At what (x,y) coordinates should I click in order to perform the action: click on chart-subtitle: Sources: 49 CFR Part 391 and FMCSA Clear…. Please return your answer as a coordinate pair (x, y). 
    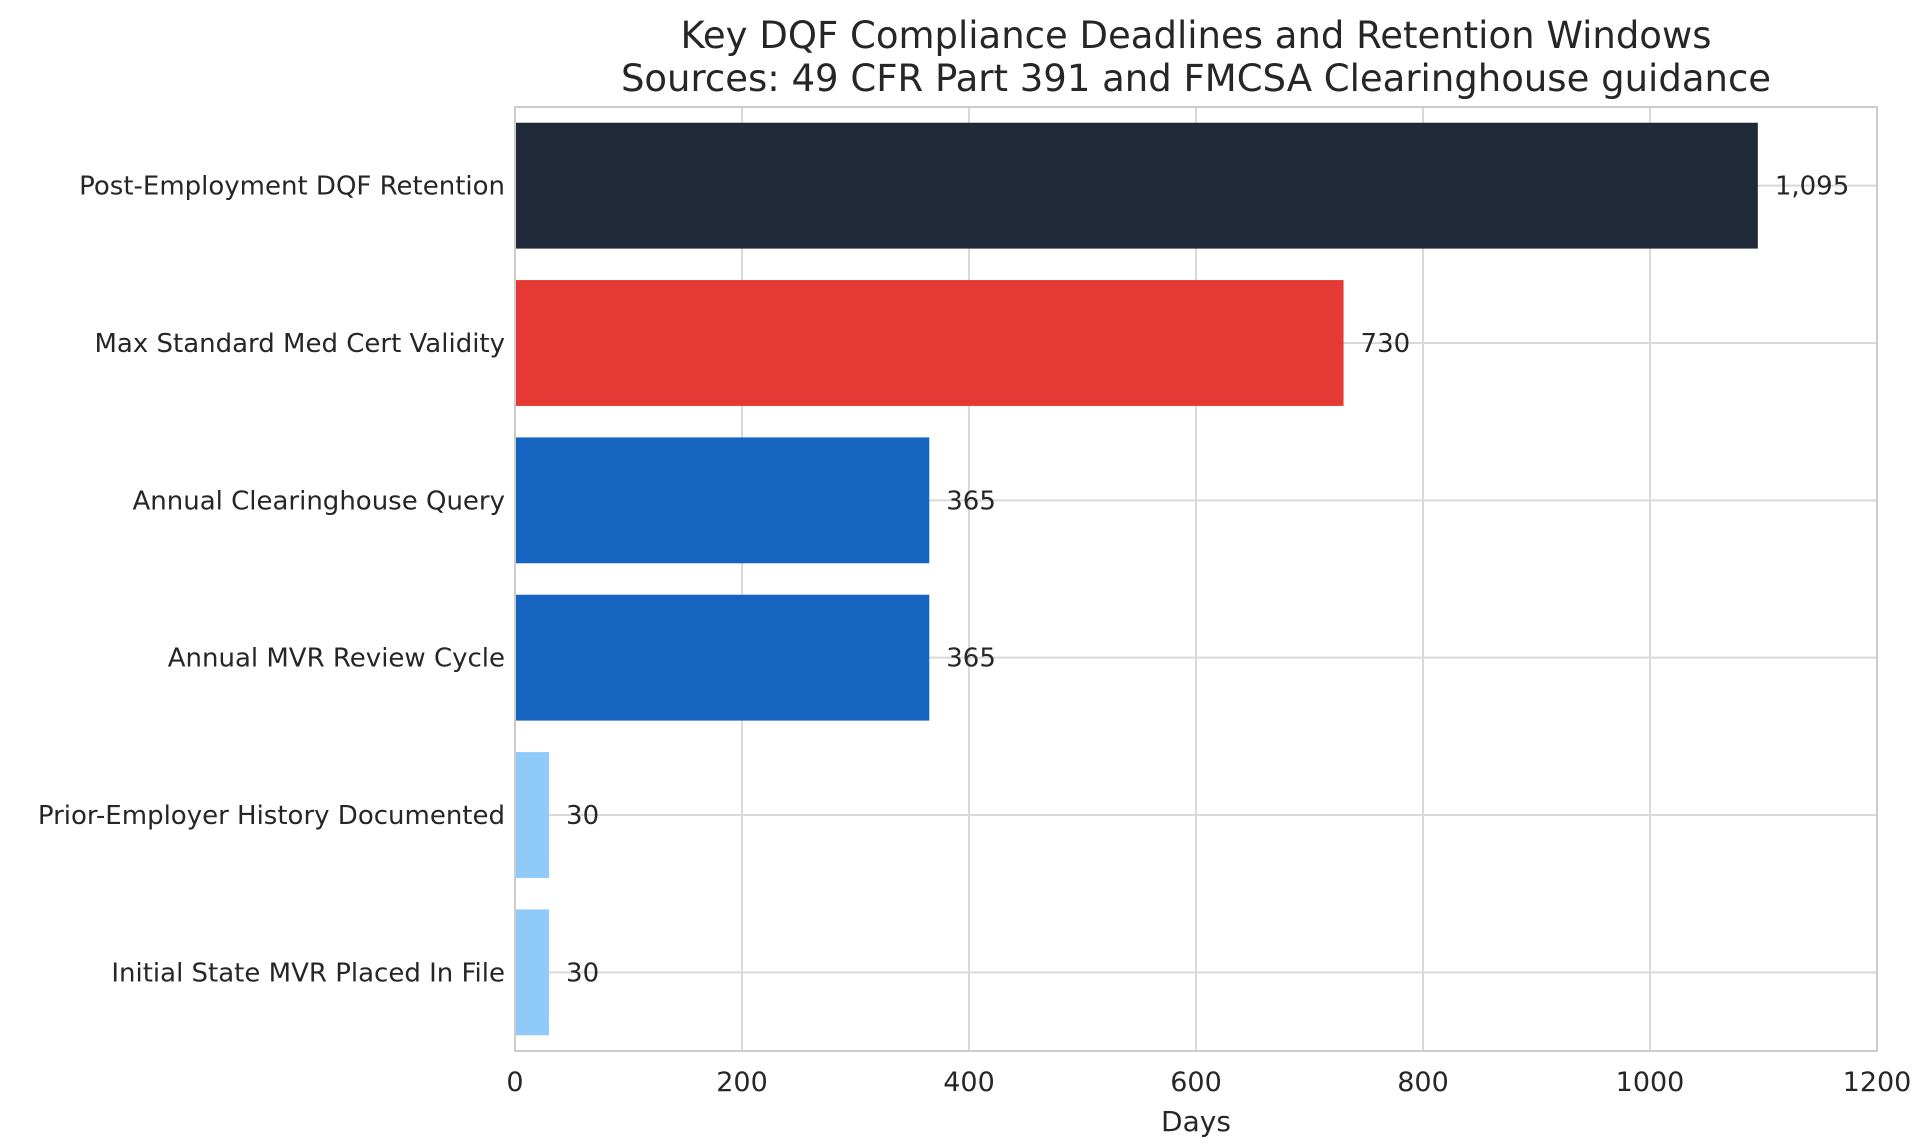
    Looking at the image, I should click on (1196, 78).